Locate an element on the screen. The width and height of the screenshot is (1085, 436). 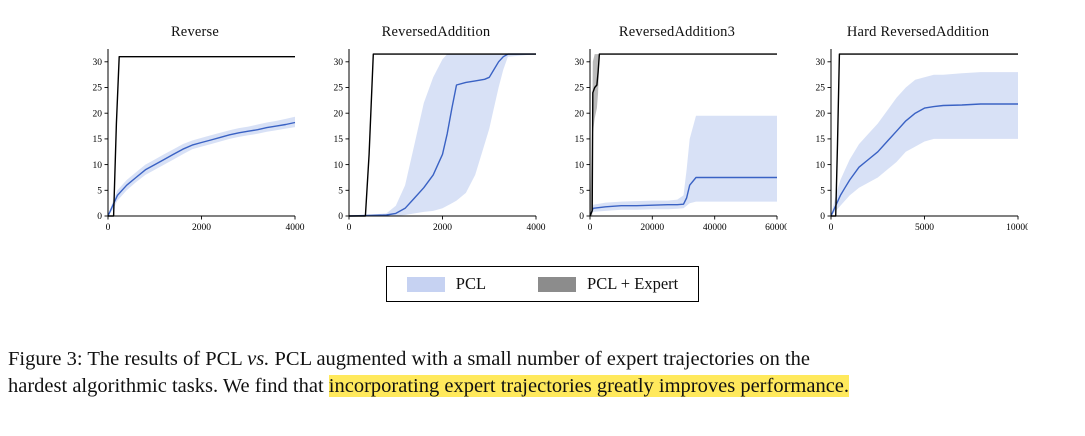
svg-text: 40000 is located at coordinates (714, 228).